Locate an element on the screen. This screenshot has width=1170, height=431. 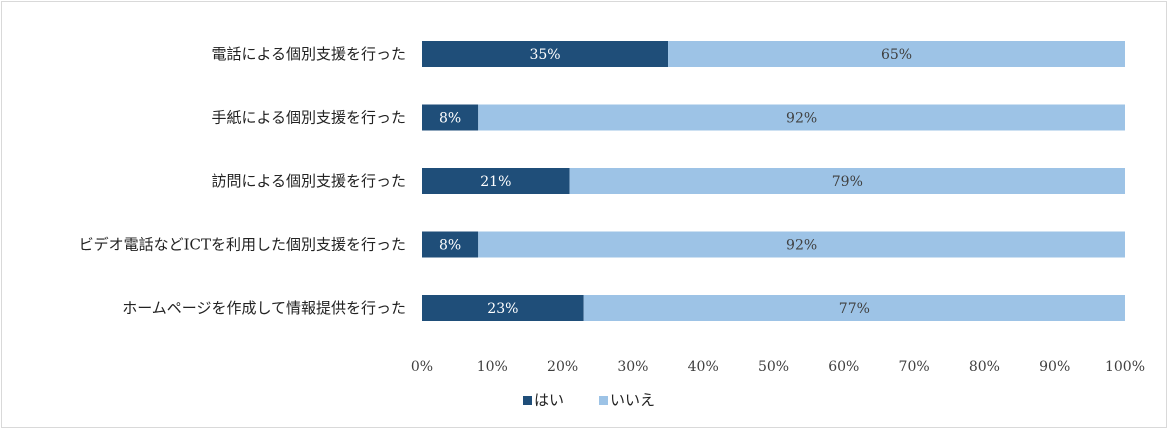
category-label: ホームページを作成して情報提供を行った is located at coordinates (264, 308).